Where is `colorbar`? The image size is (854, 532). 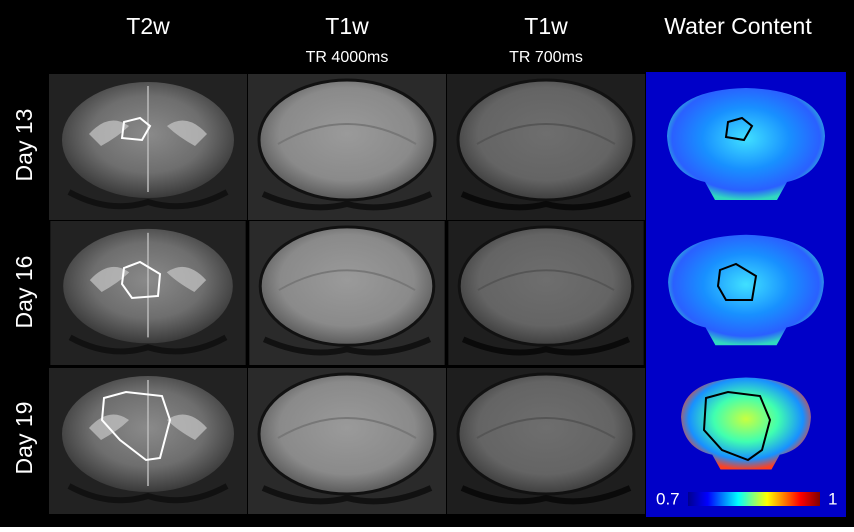
colorbar is located at coordinates (754, 499).